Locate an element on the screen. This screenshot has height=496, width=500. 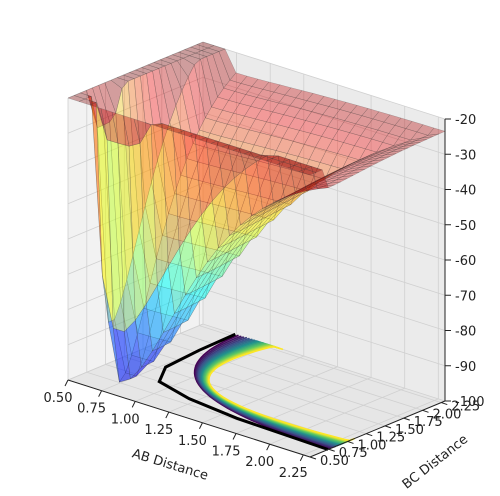
trajectory-line is located at coordinates (243, 391).